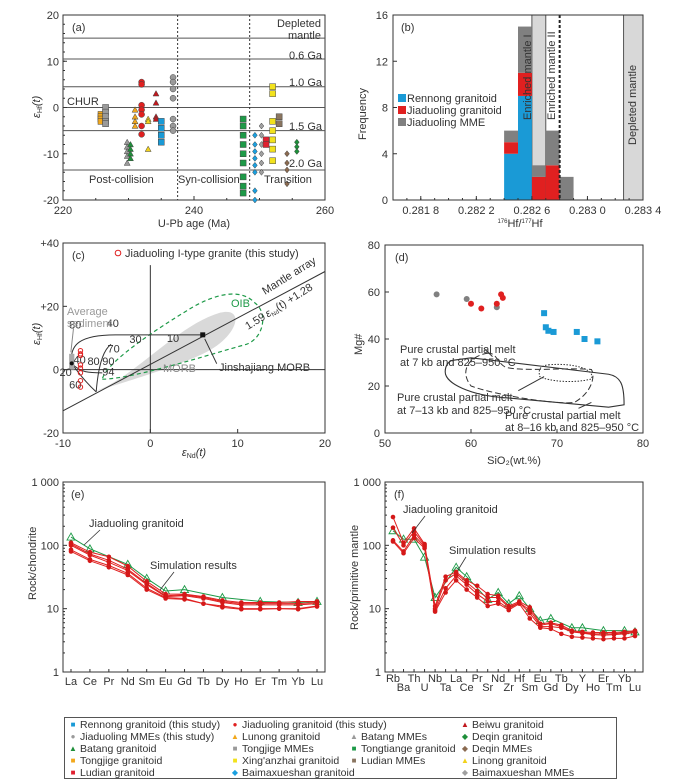 This screenshot has width=673, height=783. What do you see at coordinates (359, 344) in the screenshot?
I see `panel-d-ylabel: Mg#` at bounding box center [359, 344].